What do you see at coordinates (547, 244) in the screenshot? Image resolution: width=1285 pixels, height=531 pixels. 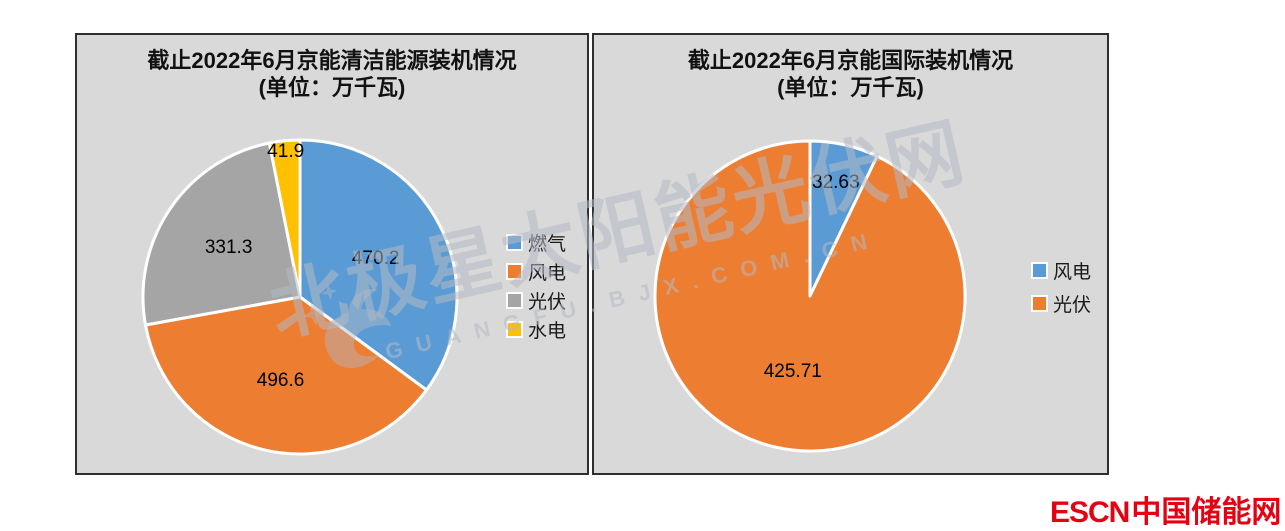 I see `legend-label: 燃气` at bounding box center [547, 244].